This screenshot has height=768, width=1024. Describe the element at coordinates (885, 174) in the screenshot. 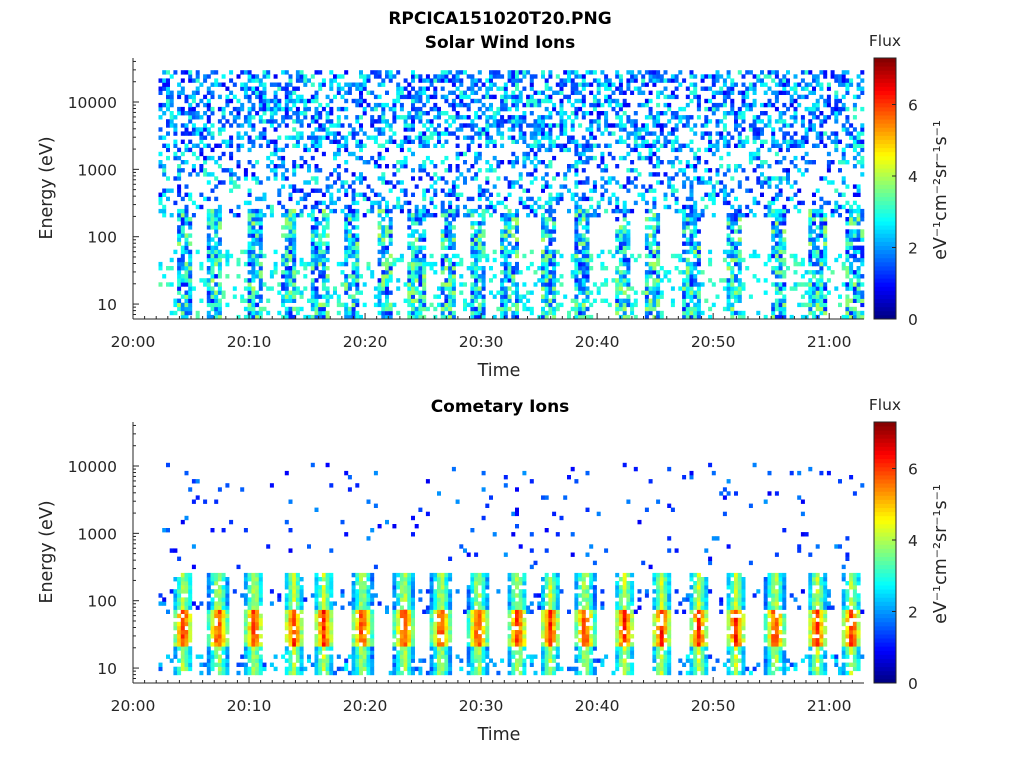

I see `colorbar-segment` at that location.